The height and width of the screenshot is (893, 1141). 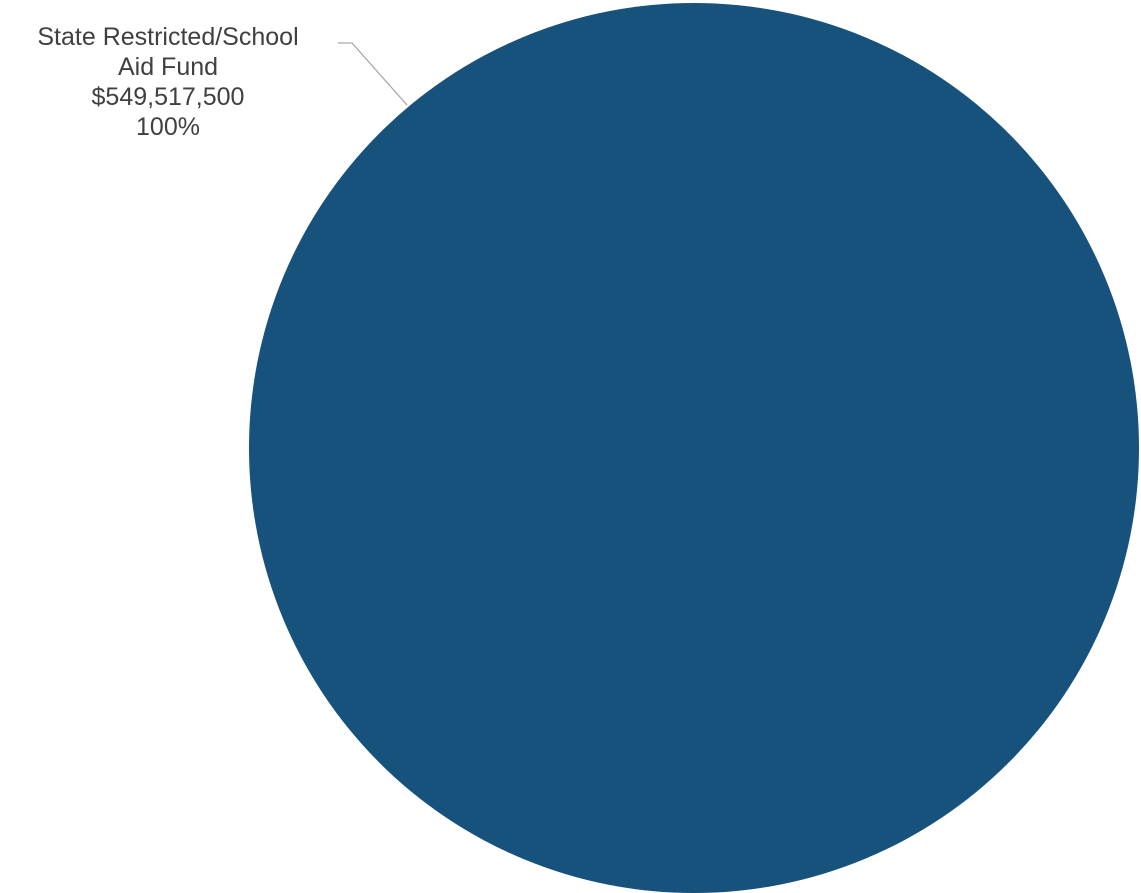 What do you see at coordinates (167, 37) in the screenshot?
I see `slice-category-label: State Restricted/School` at bounding box center [167, 37].